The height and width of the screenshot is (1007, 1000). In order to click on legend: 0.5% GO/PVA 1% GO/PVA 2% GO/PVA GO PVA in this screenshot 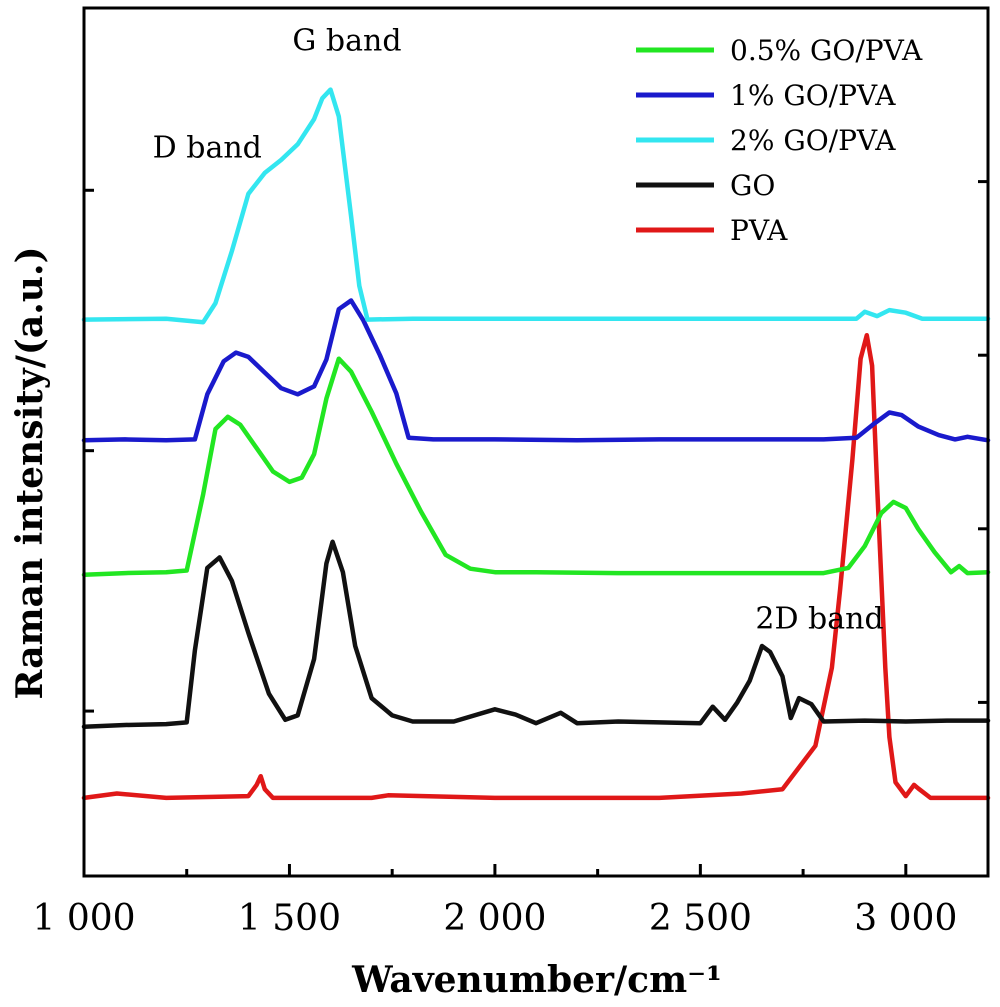, I will do `click(779, 140)`.